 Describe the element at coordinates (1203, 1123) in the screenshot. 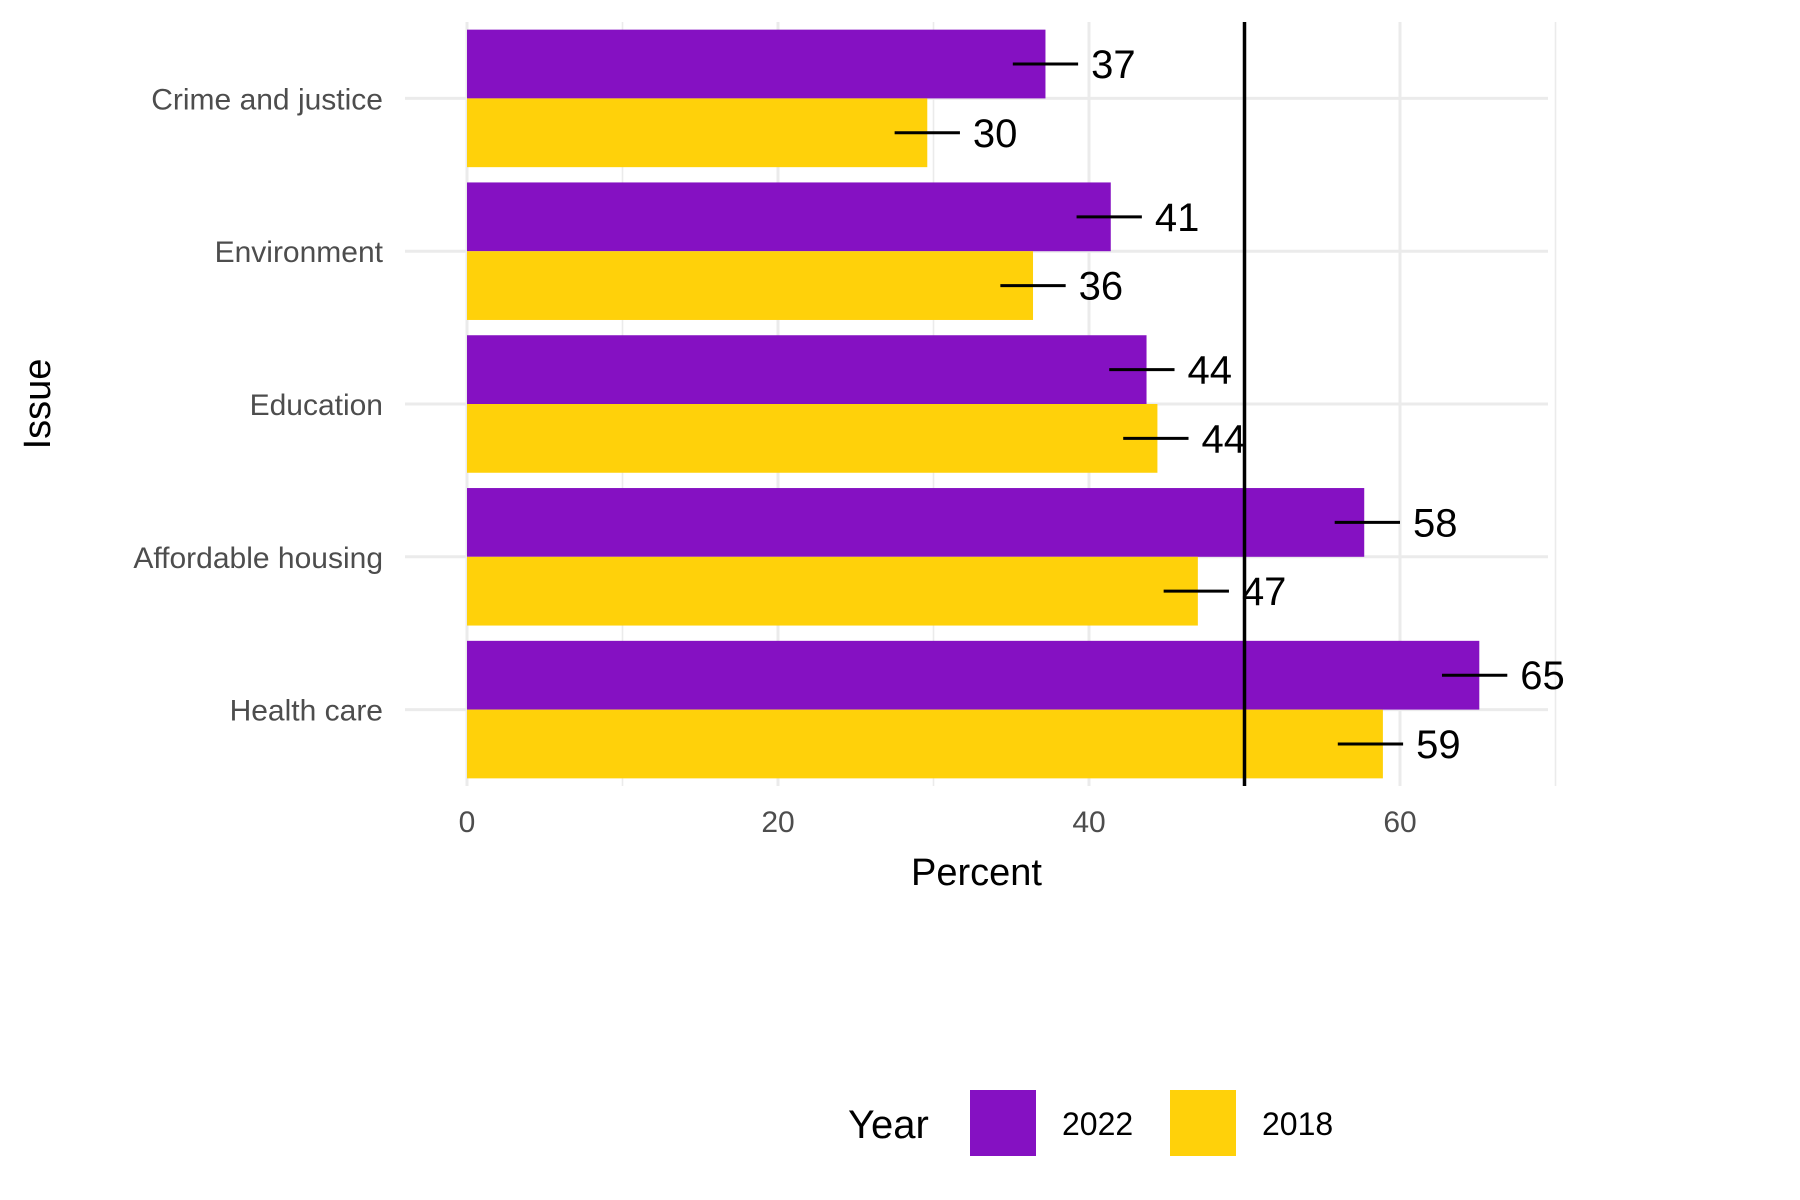

I see `legend-swatch-2018` at that location.